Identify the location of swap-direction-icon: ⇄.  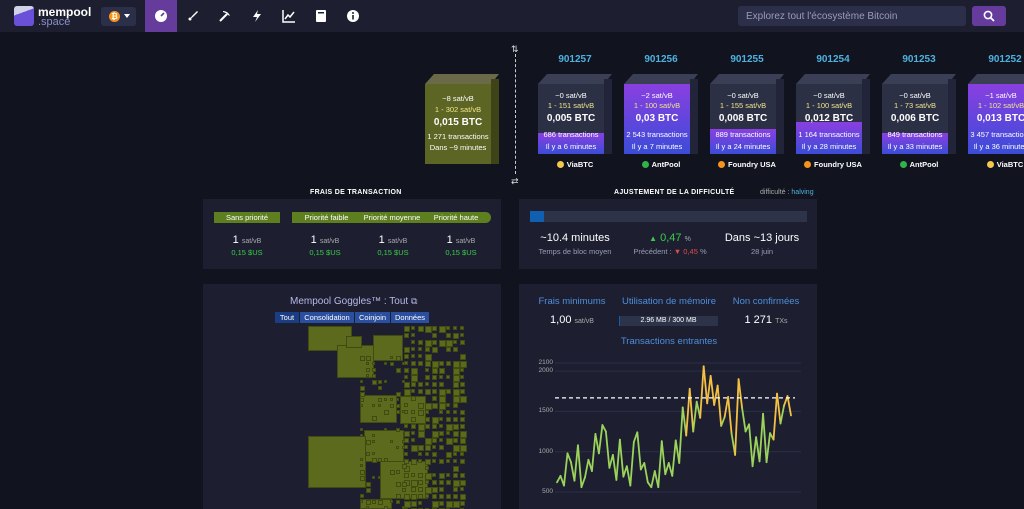
(515, 181).